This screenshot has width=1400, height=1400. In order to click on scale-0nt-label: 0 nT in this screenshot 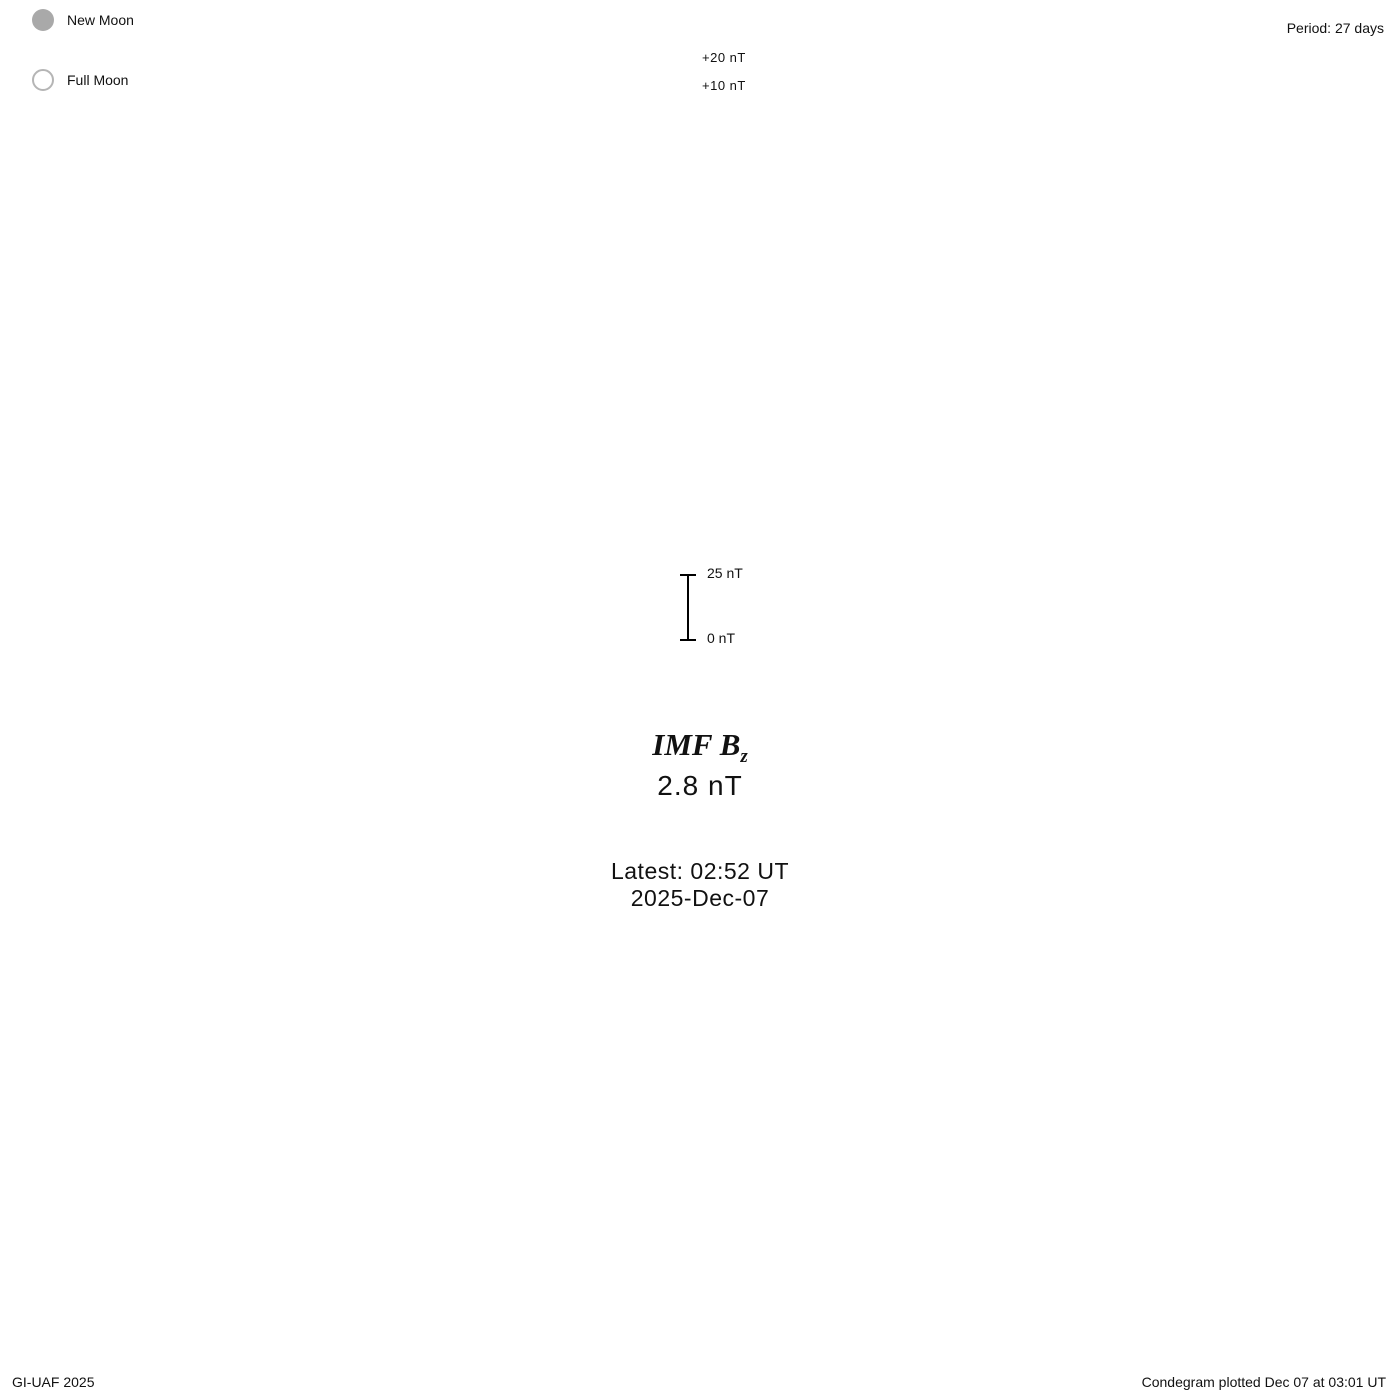, I will do `click(721, 638)`.